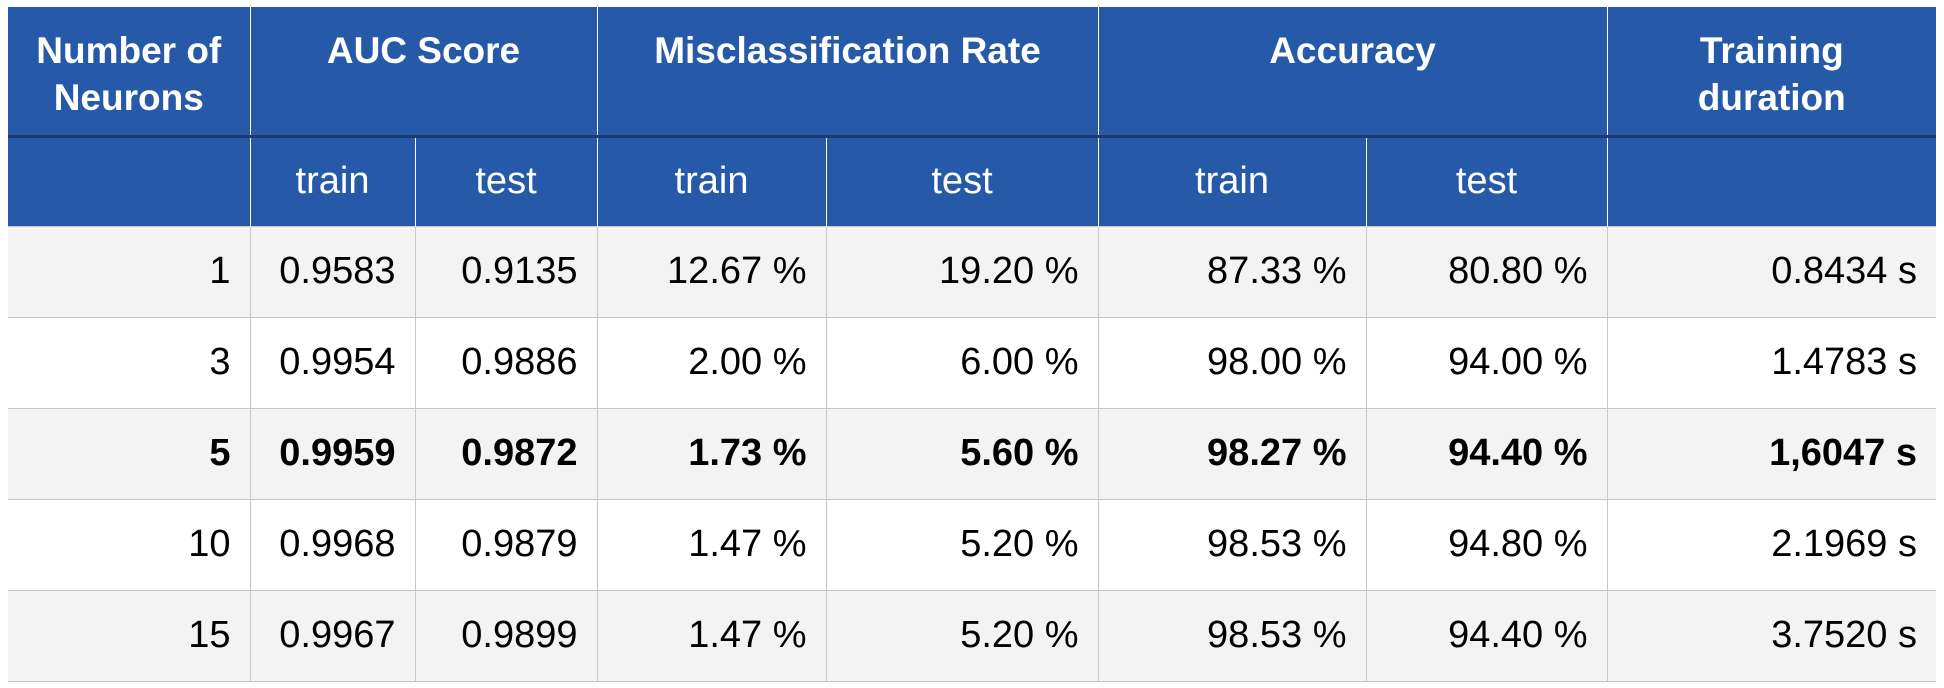 Image resolution: width=1944 pixels, height=688 pixels. Describe the element at coordinates (1771, 97) in the screenshot. I see `header-training-line2: duration` at that location.